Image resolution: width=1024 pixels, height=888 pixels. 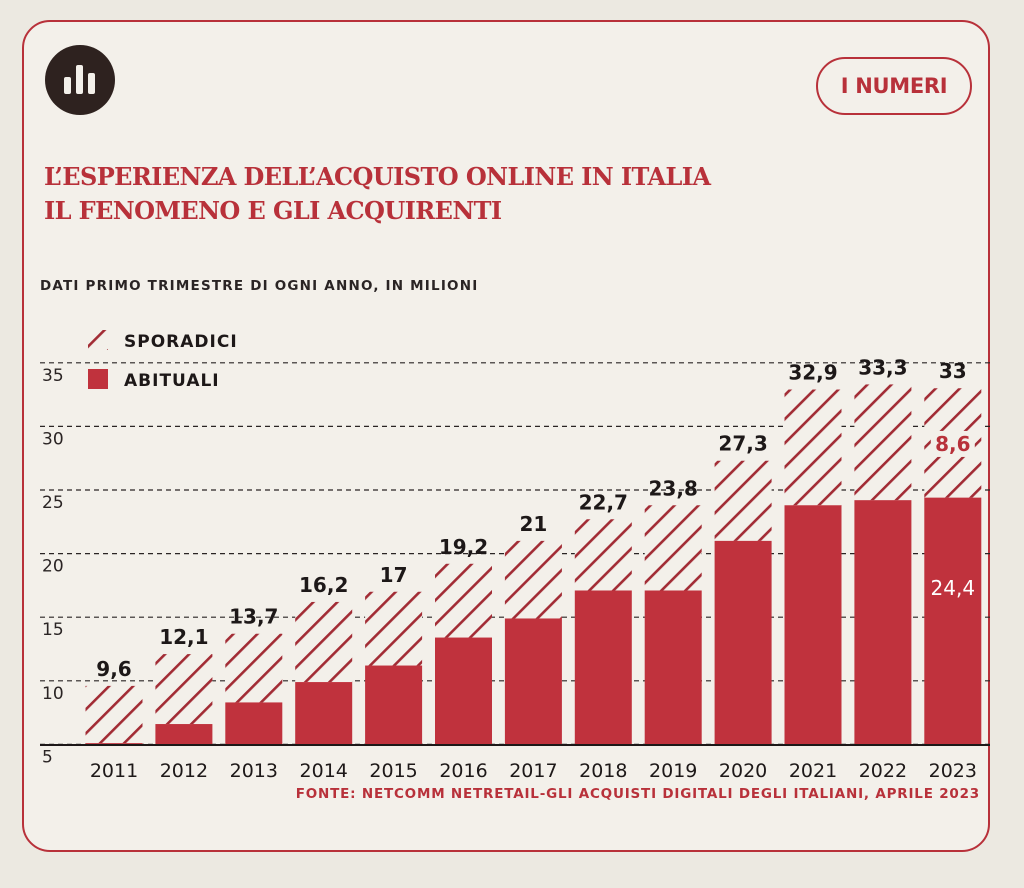 What do you see at coordinates (673, 548) in the screenshot?
I see `bar-sporadici-2019` at bounding box center [673, 548].